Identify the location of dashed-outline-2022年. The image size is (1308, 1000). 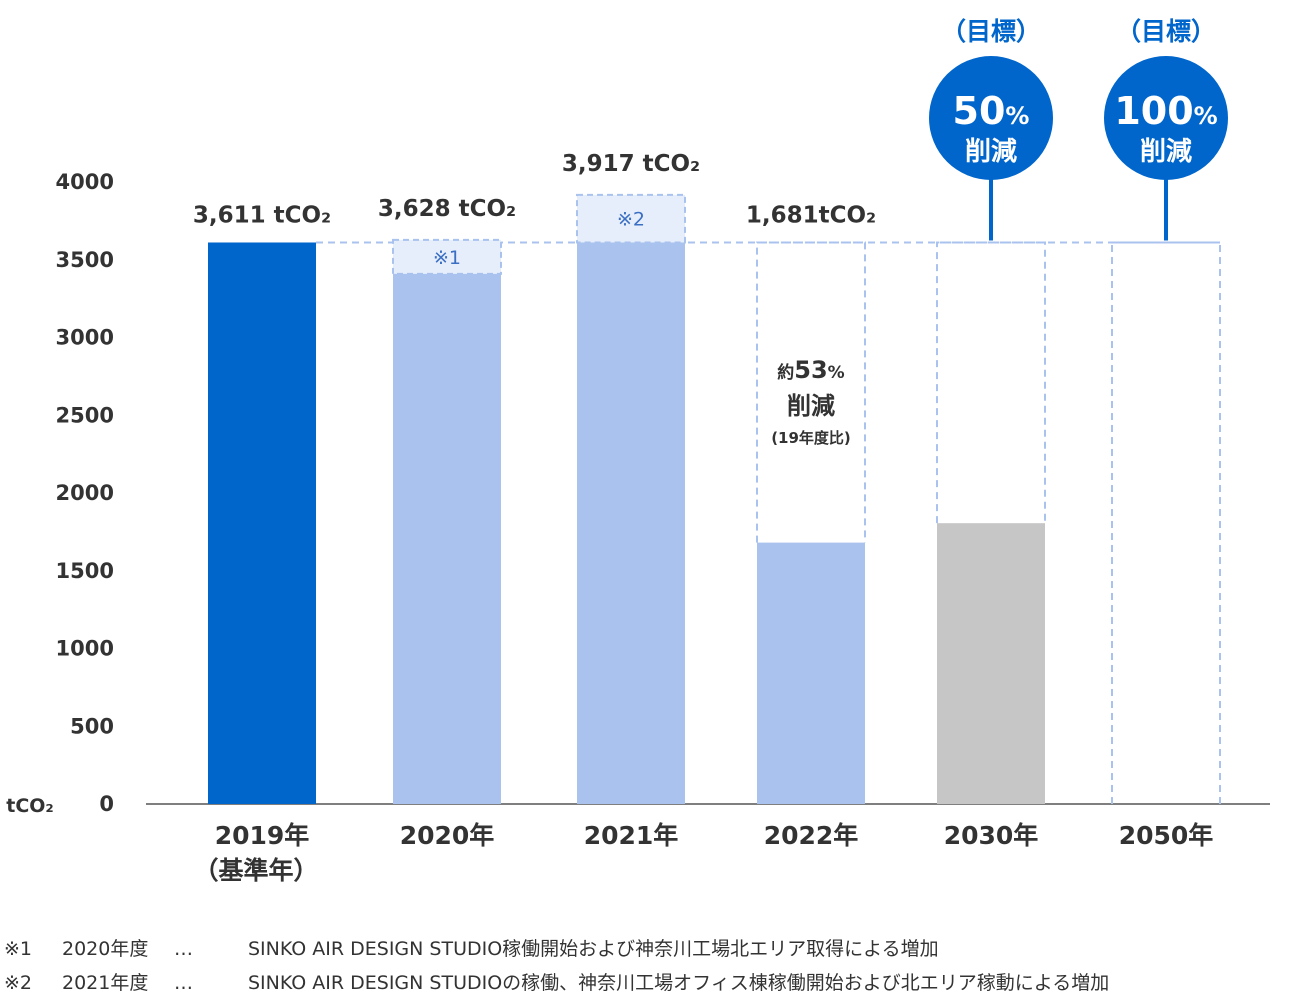
(811, 392).